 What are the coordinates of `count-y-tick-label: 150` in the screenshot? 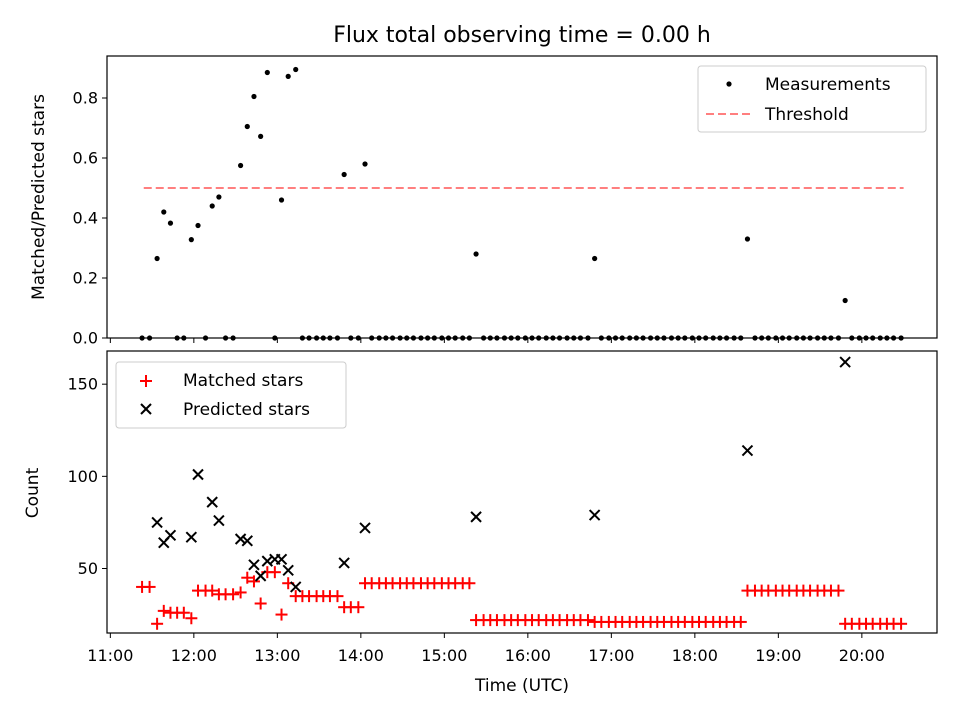 It's located at (82, 384).